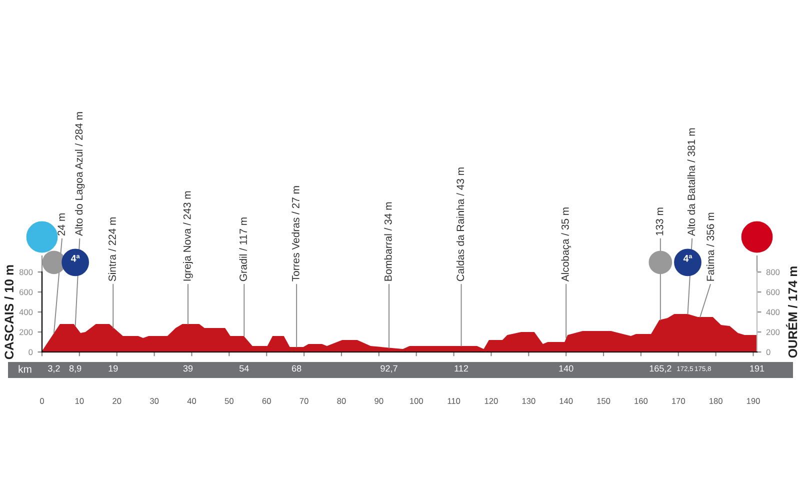  Describe the element at coordinates (773, 312) in the screenshot. I see `y2-tick-label: 400` at that location.